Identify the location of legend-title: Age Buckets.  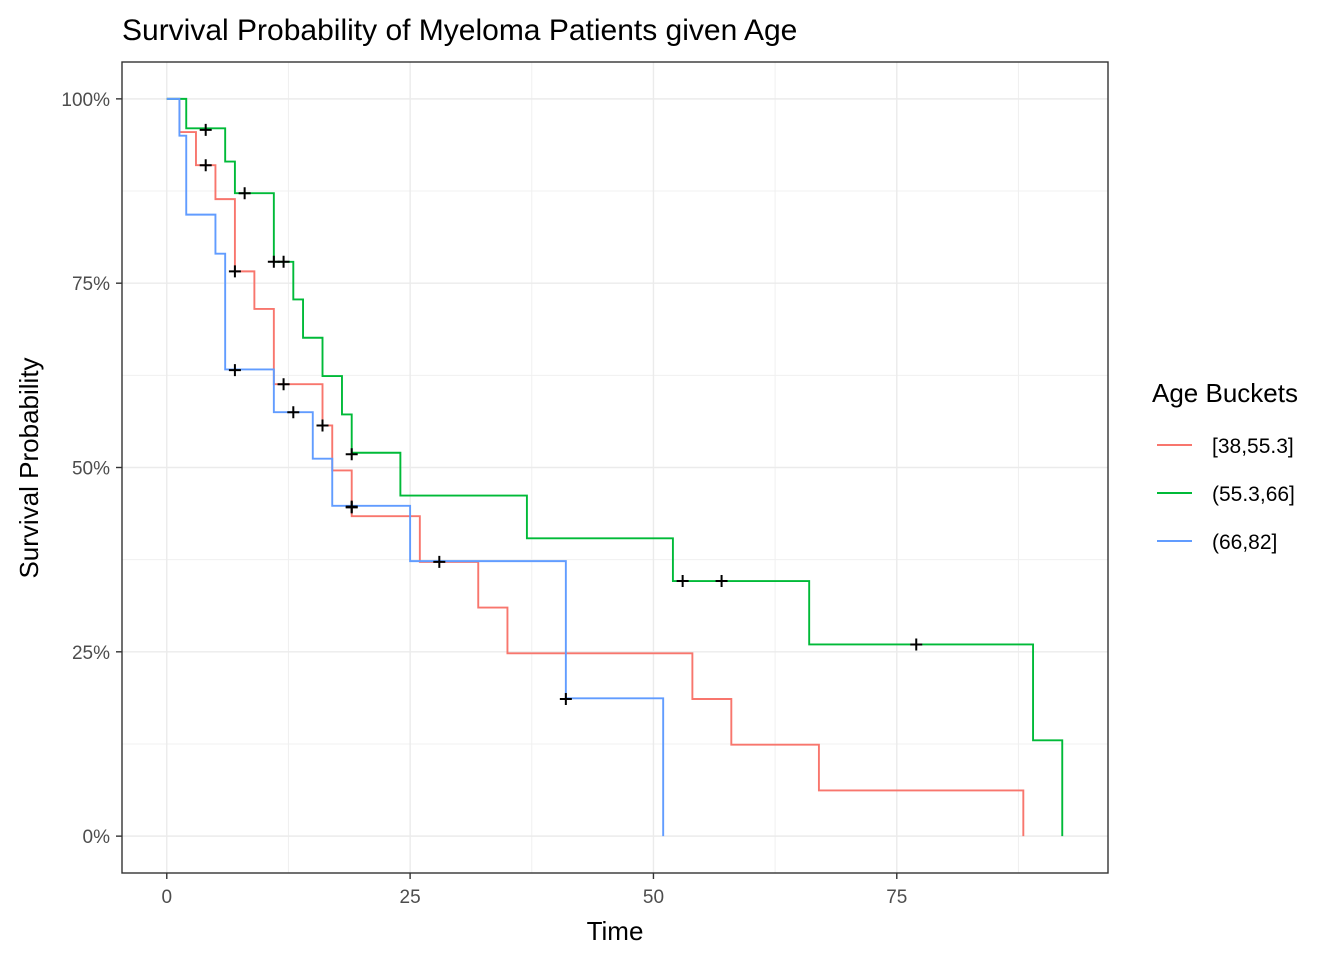
(1225, 393).